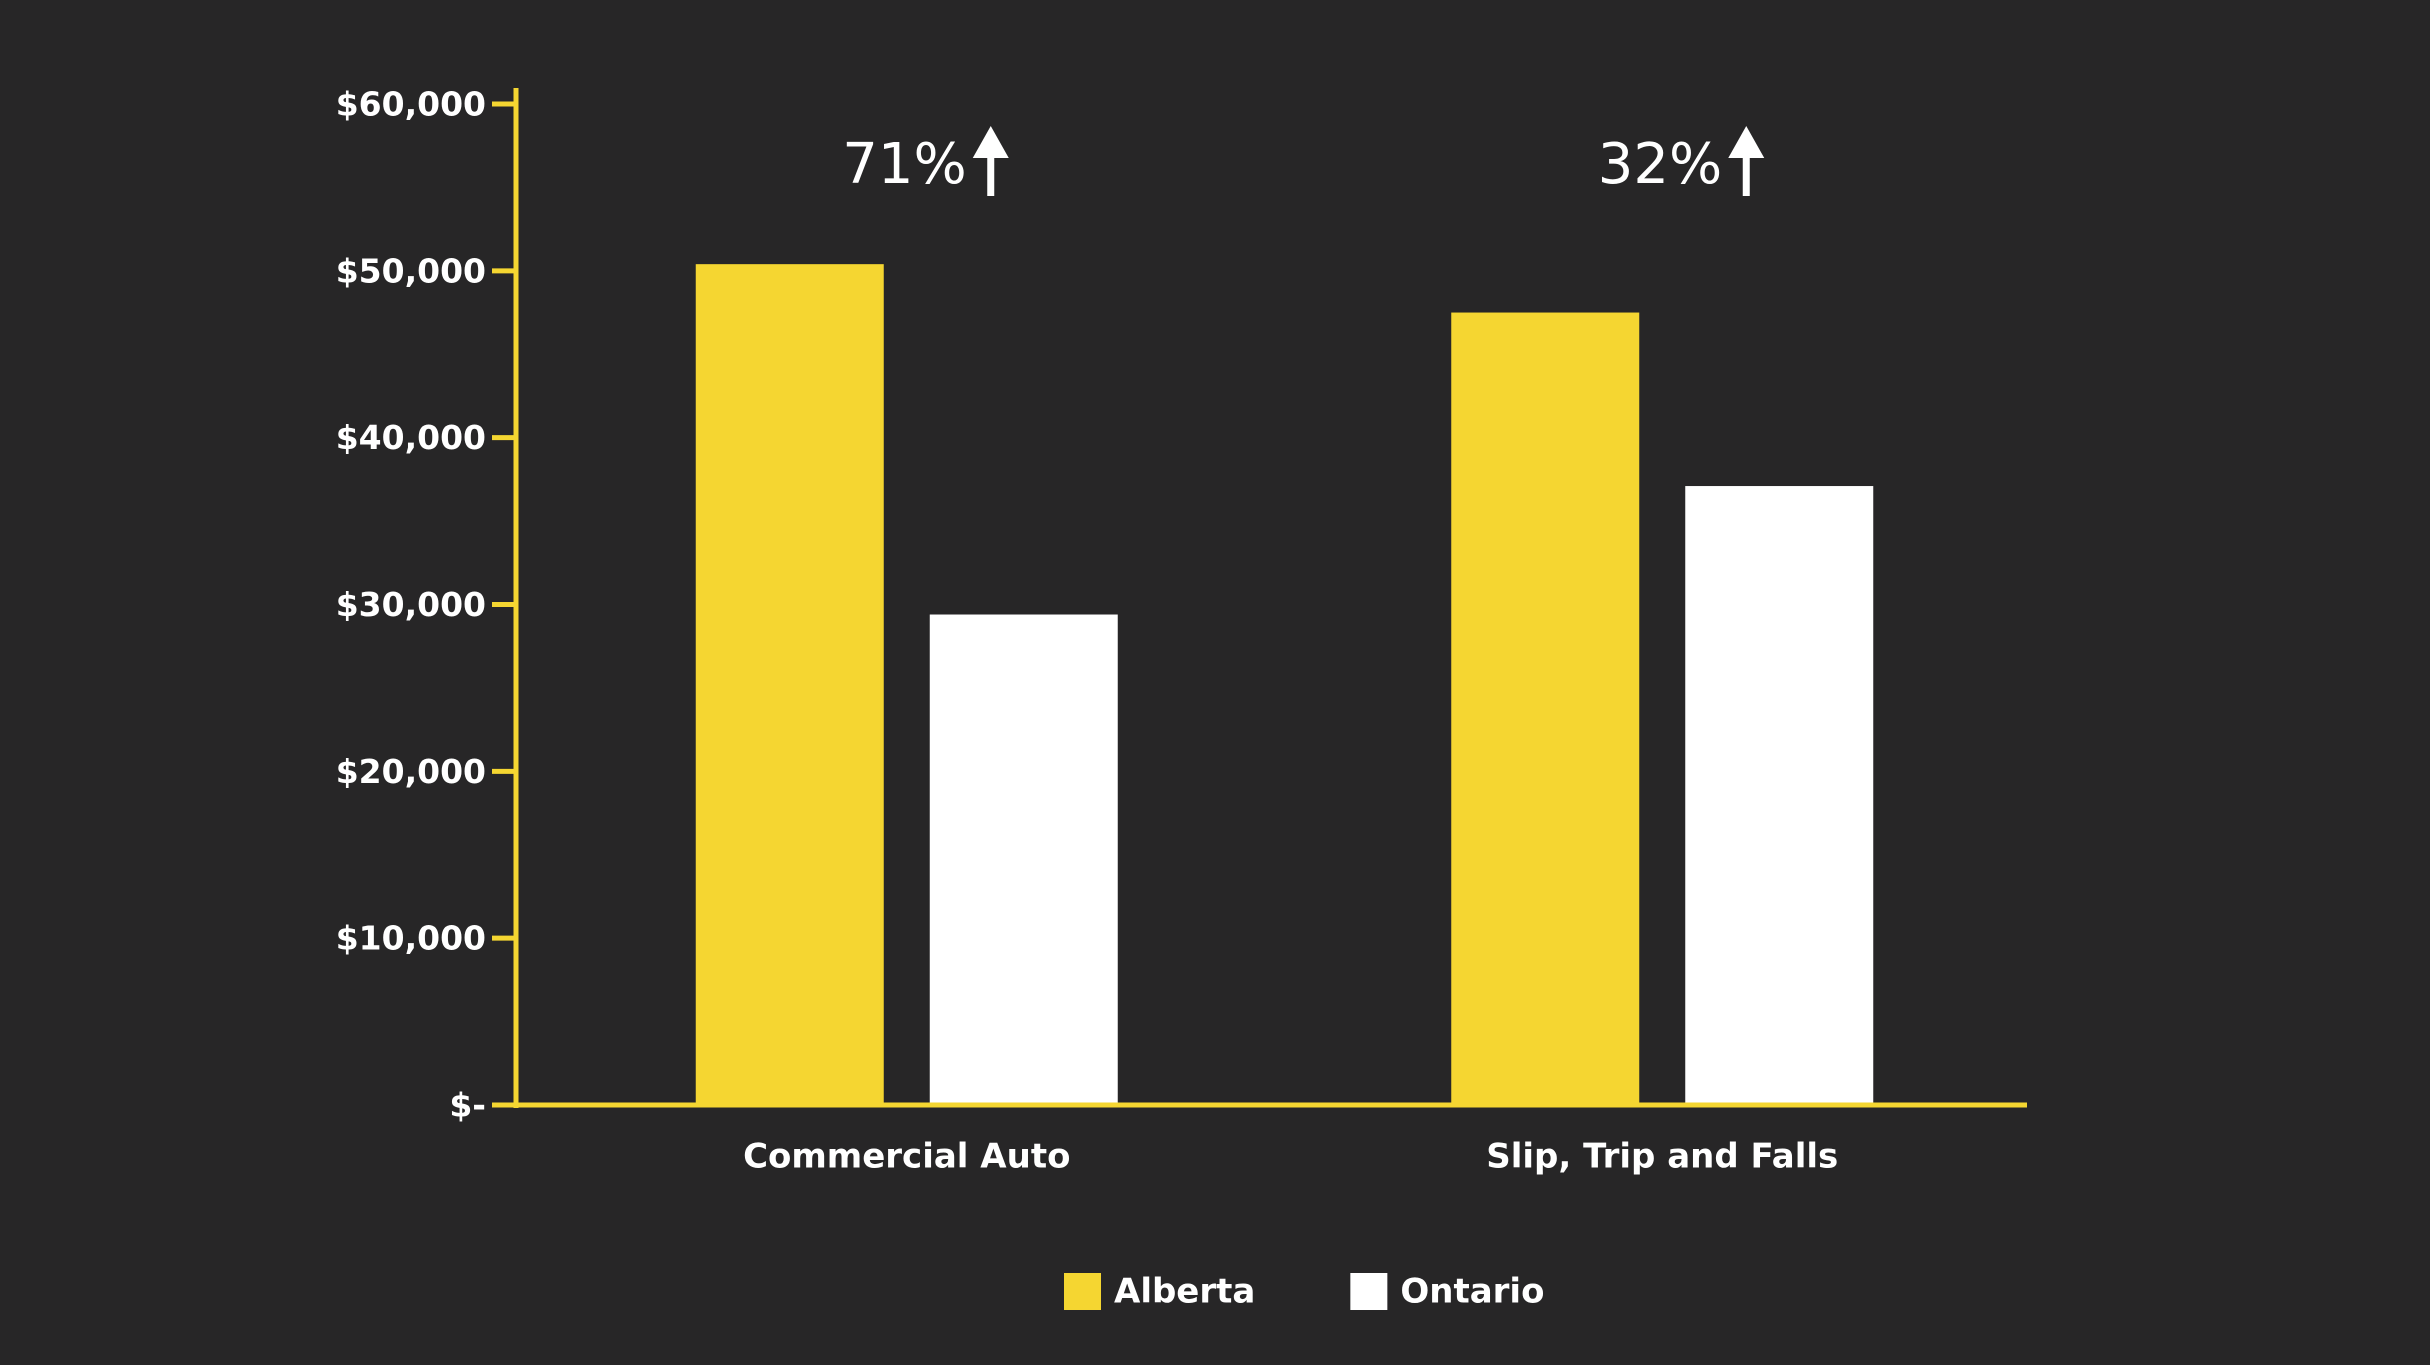 The width and height of the screenshot is (2430, 1365). I want to click on y-tick-label: $40,000, so click(411, 437).